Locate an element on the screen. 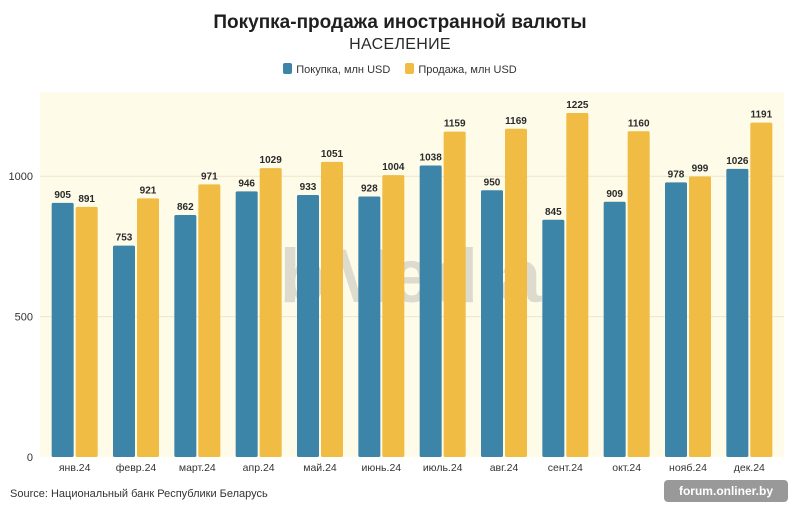 The height and width of the screenshot is (513, 800). x-tick-label: май.24 is located at coordinates (320, 468).